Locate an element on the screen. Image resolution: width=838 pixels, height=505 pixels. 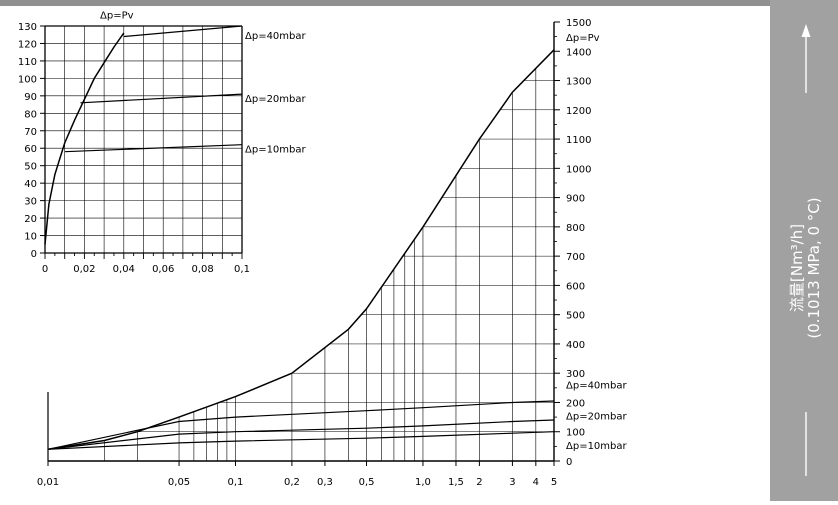
inset-series-line-p-40mbar is located at coordinates (183, 31).